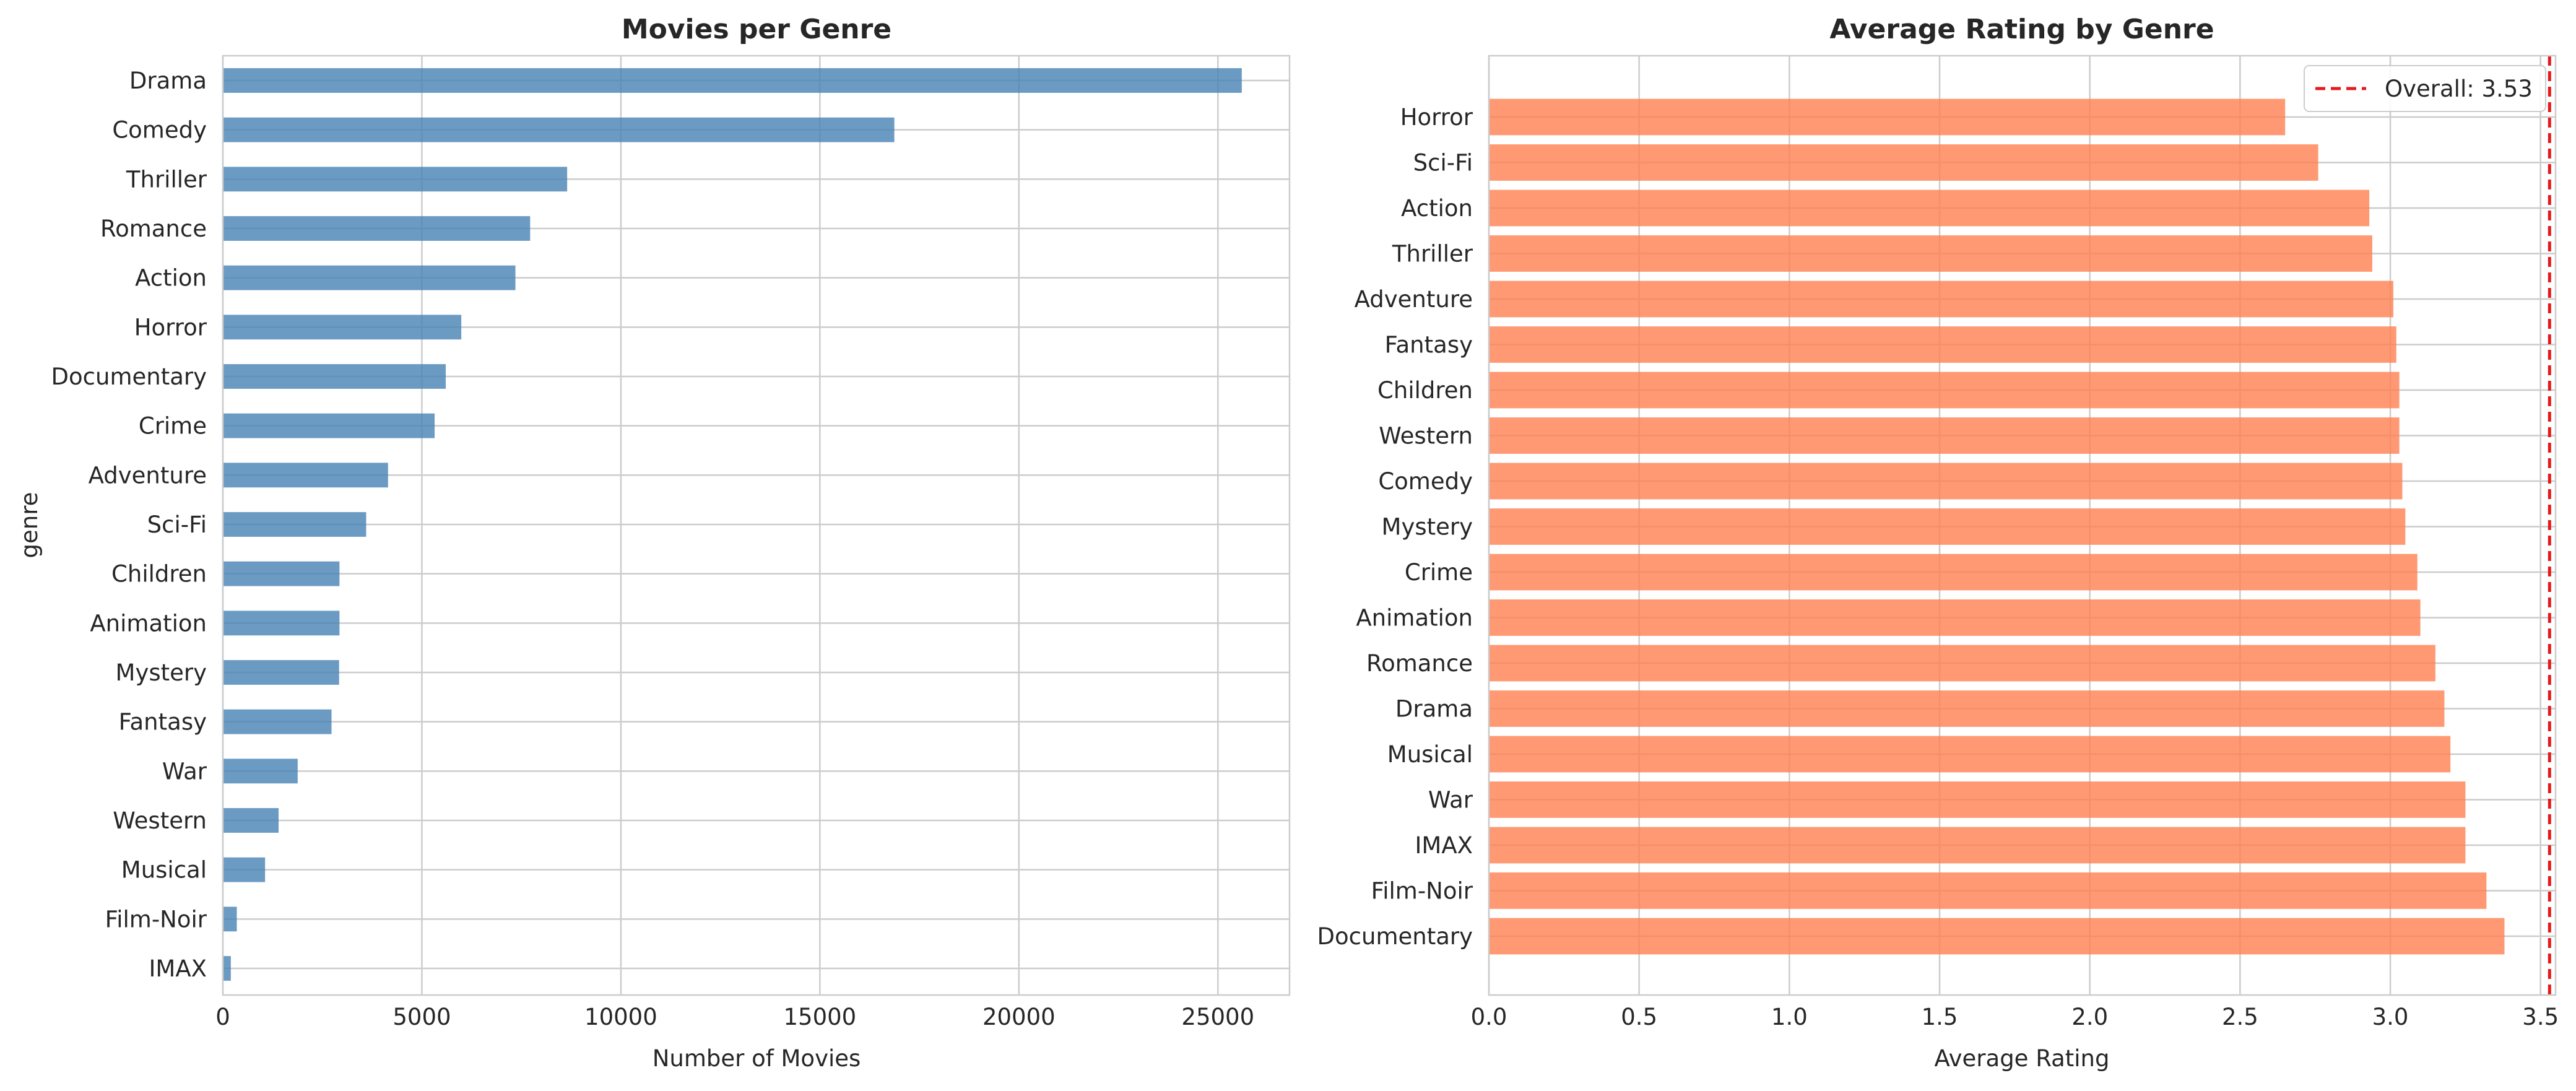  What do you see at coordinates (2089, 1017) in the screenshot?
I see `x-tick-label: 2.0` at bounding box center [2089, 1017].